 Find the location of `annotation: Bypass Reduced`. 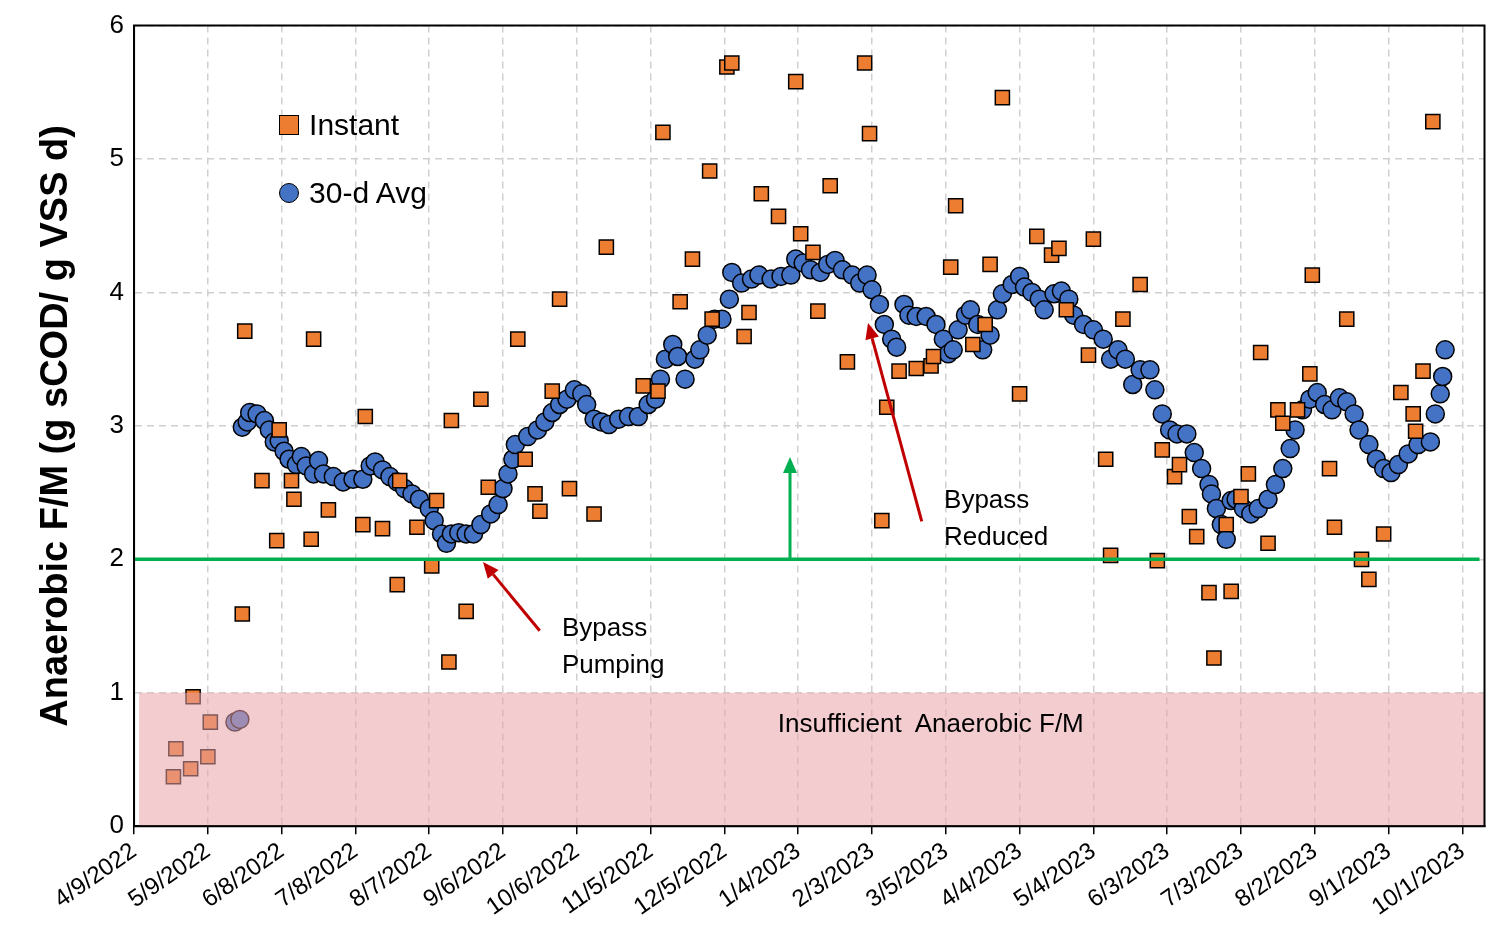

annotation: Bypass Reduced is located at coordinates (997, 518).